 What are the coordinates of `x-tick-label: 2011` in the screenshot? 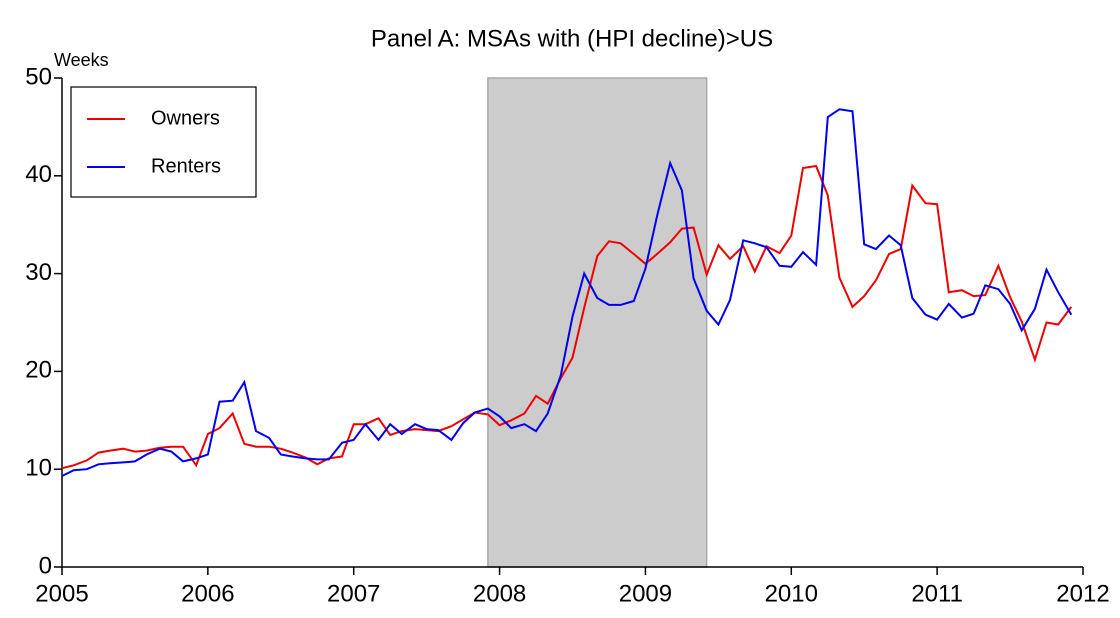 It's located at (937, 593).